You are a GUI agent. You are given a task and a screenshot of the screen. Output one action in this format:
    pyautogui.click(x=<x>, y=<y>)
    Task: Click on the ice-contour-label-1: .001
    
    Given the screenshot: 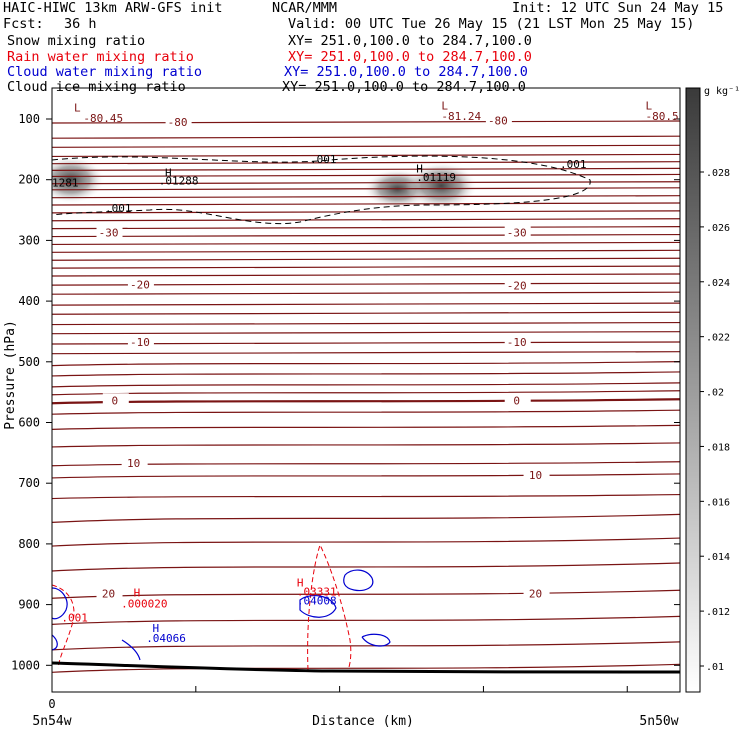 What is the action you would take?
    pyautogui.click(x=573, y=164)
    